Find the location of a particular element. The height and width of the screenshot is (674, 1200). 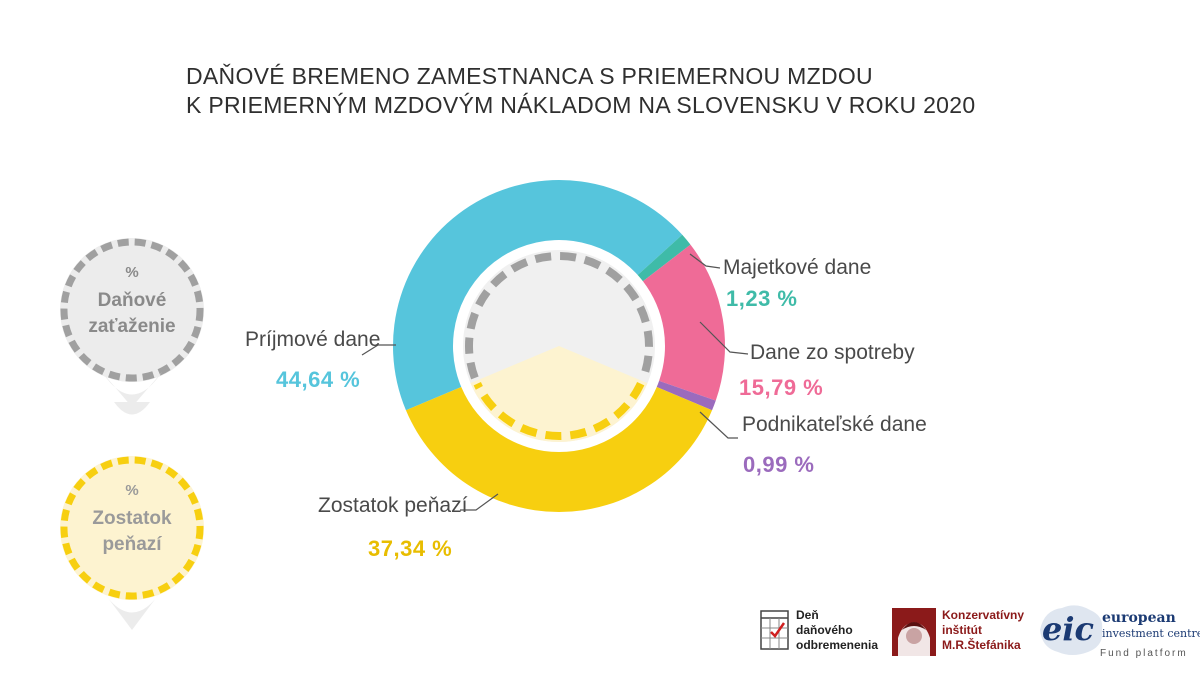

remainder-pin-line-1: Zostatok is located at coordinates (132, 518).